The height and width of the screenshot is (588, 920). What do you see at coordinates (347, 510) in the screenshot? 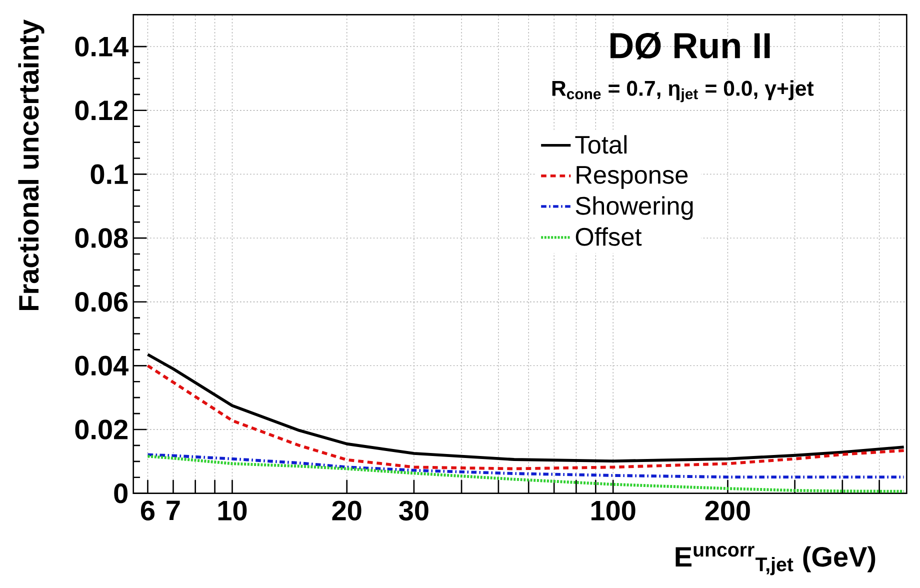
I see `x-tick-label: 20` at bounding box center [347, 510].